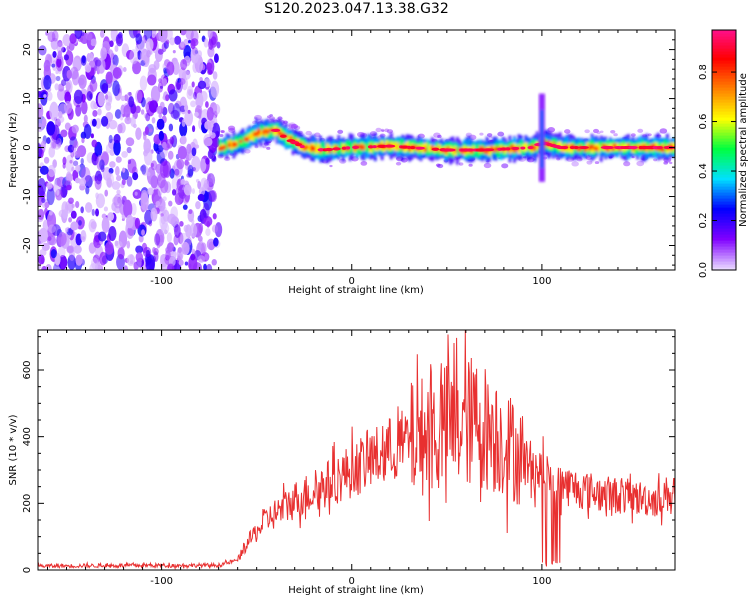 Image resolution: width=750 pixels, height=600 pixels. Describe the element at coordinates (356, 590) in the screenshot. I see `snr-x-axis-label: Height of straight line (km)` at that location.